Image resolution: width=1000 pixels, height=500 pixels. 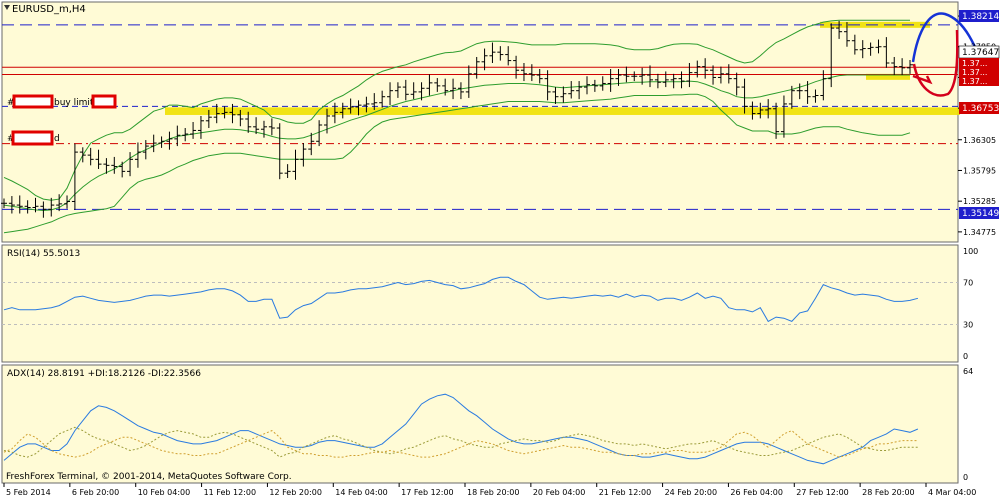 I want to click on price-tag-support-text: 1.36753, so click(x=980, y=109).